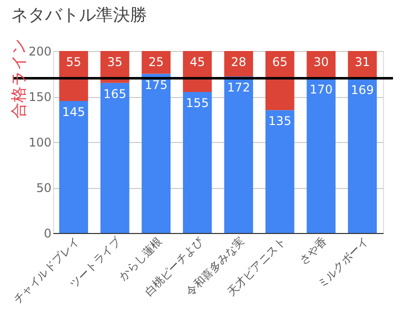 This screenshot has height=331, width=408. Describe the element at coordinates (74, 112) in the screenshot. I see `data-label: 145` at that location.